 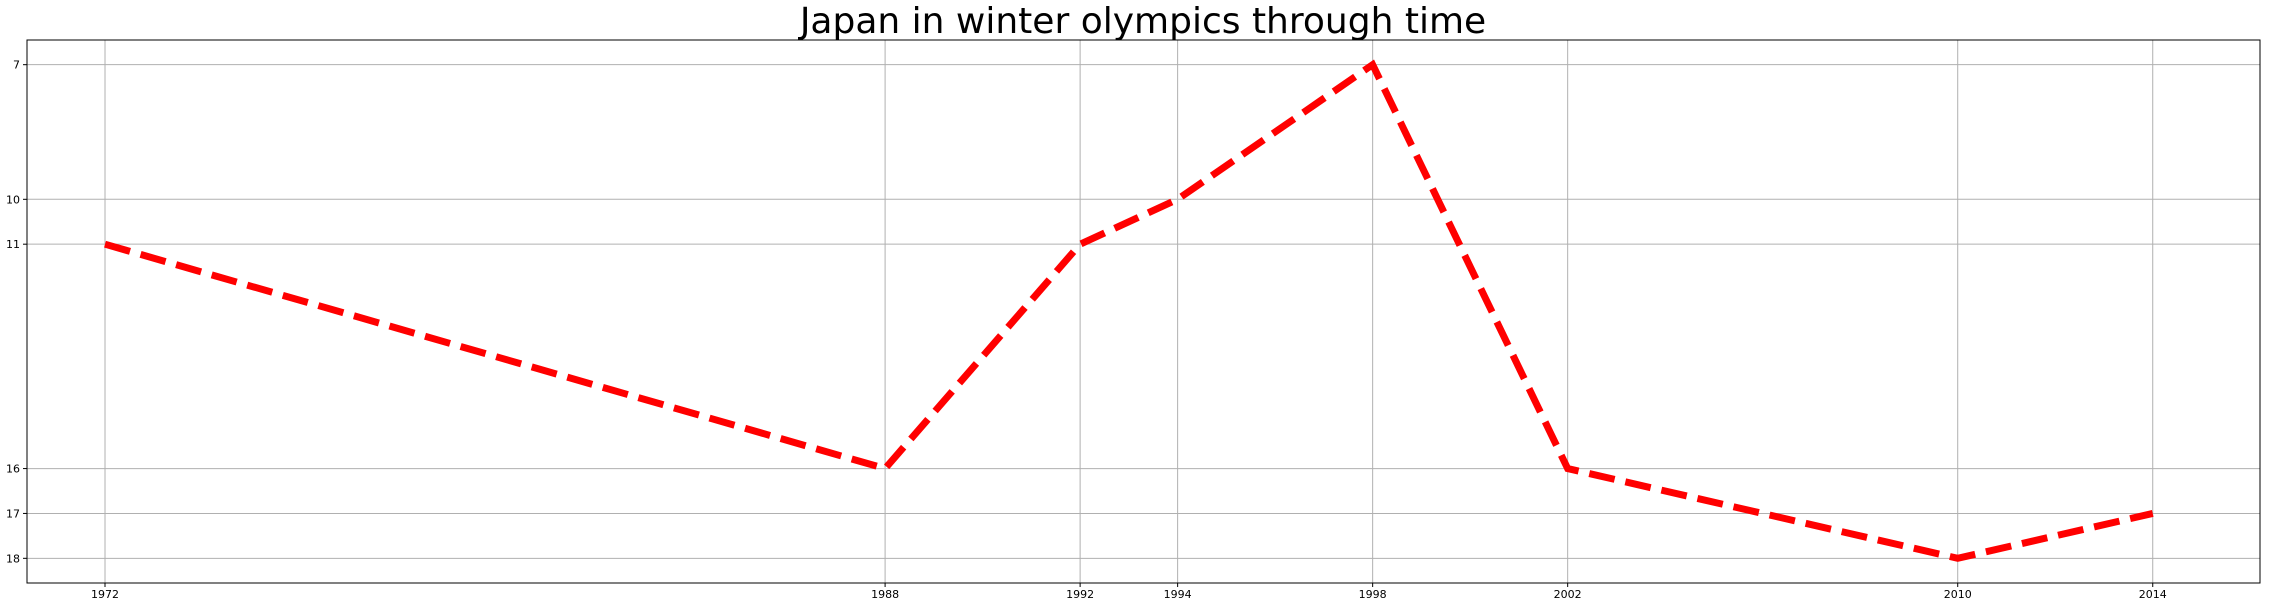 I want to click on x-tick-label-1994: 1994, so click(x=1178, y=594).